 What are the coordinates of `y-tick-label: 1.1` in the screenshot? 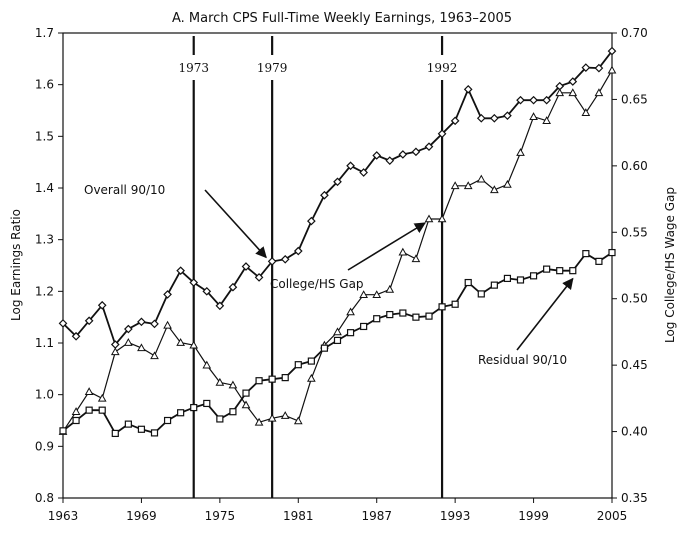 It's located at (44, 343).